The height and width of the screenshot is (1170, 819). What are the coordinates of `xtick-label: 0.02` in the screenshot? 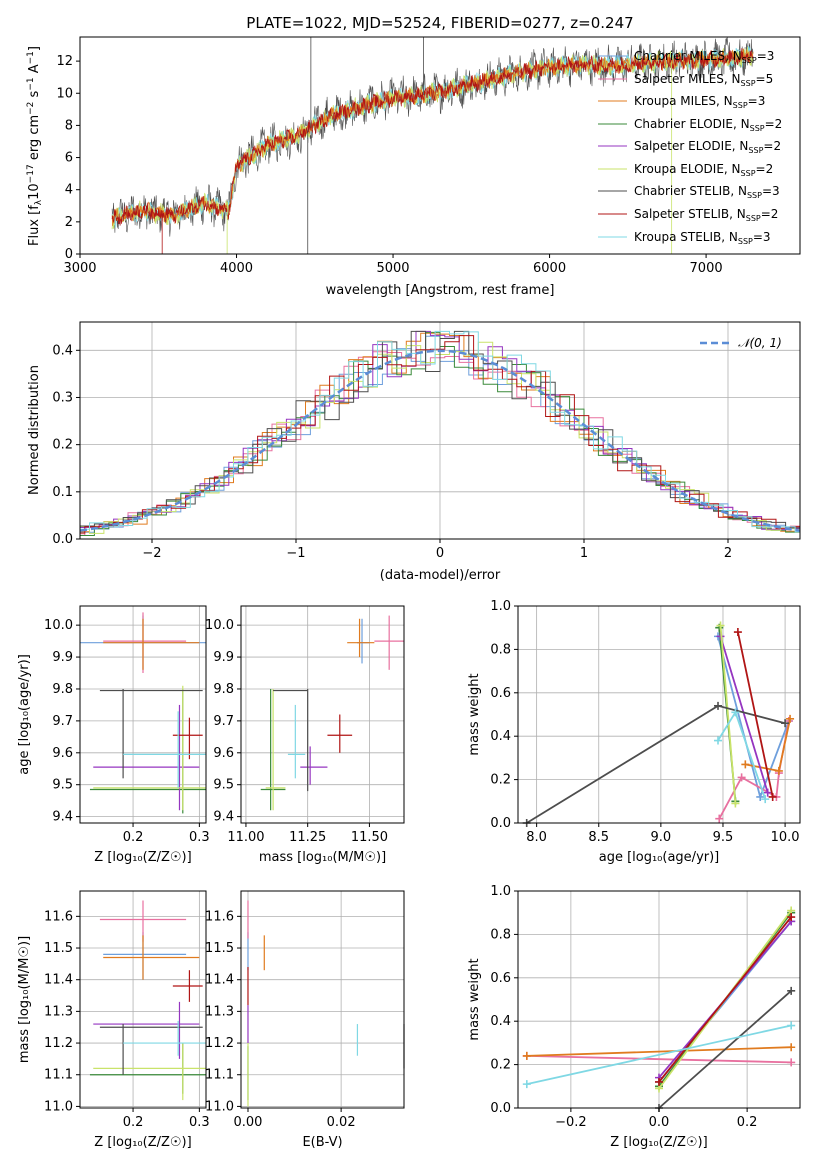 It's located at (341, 1122).